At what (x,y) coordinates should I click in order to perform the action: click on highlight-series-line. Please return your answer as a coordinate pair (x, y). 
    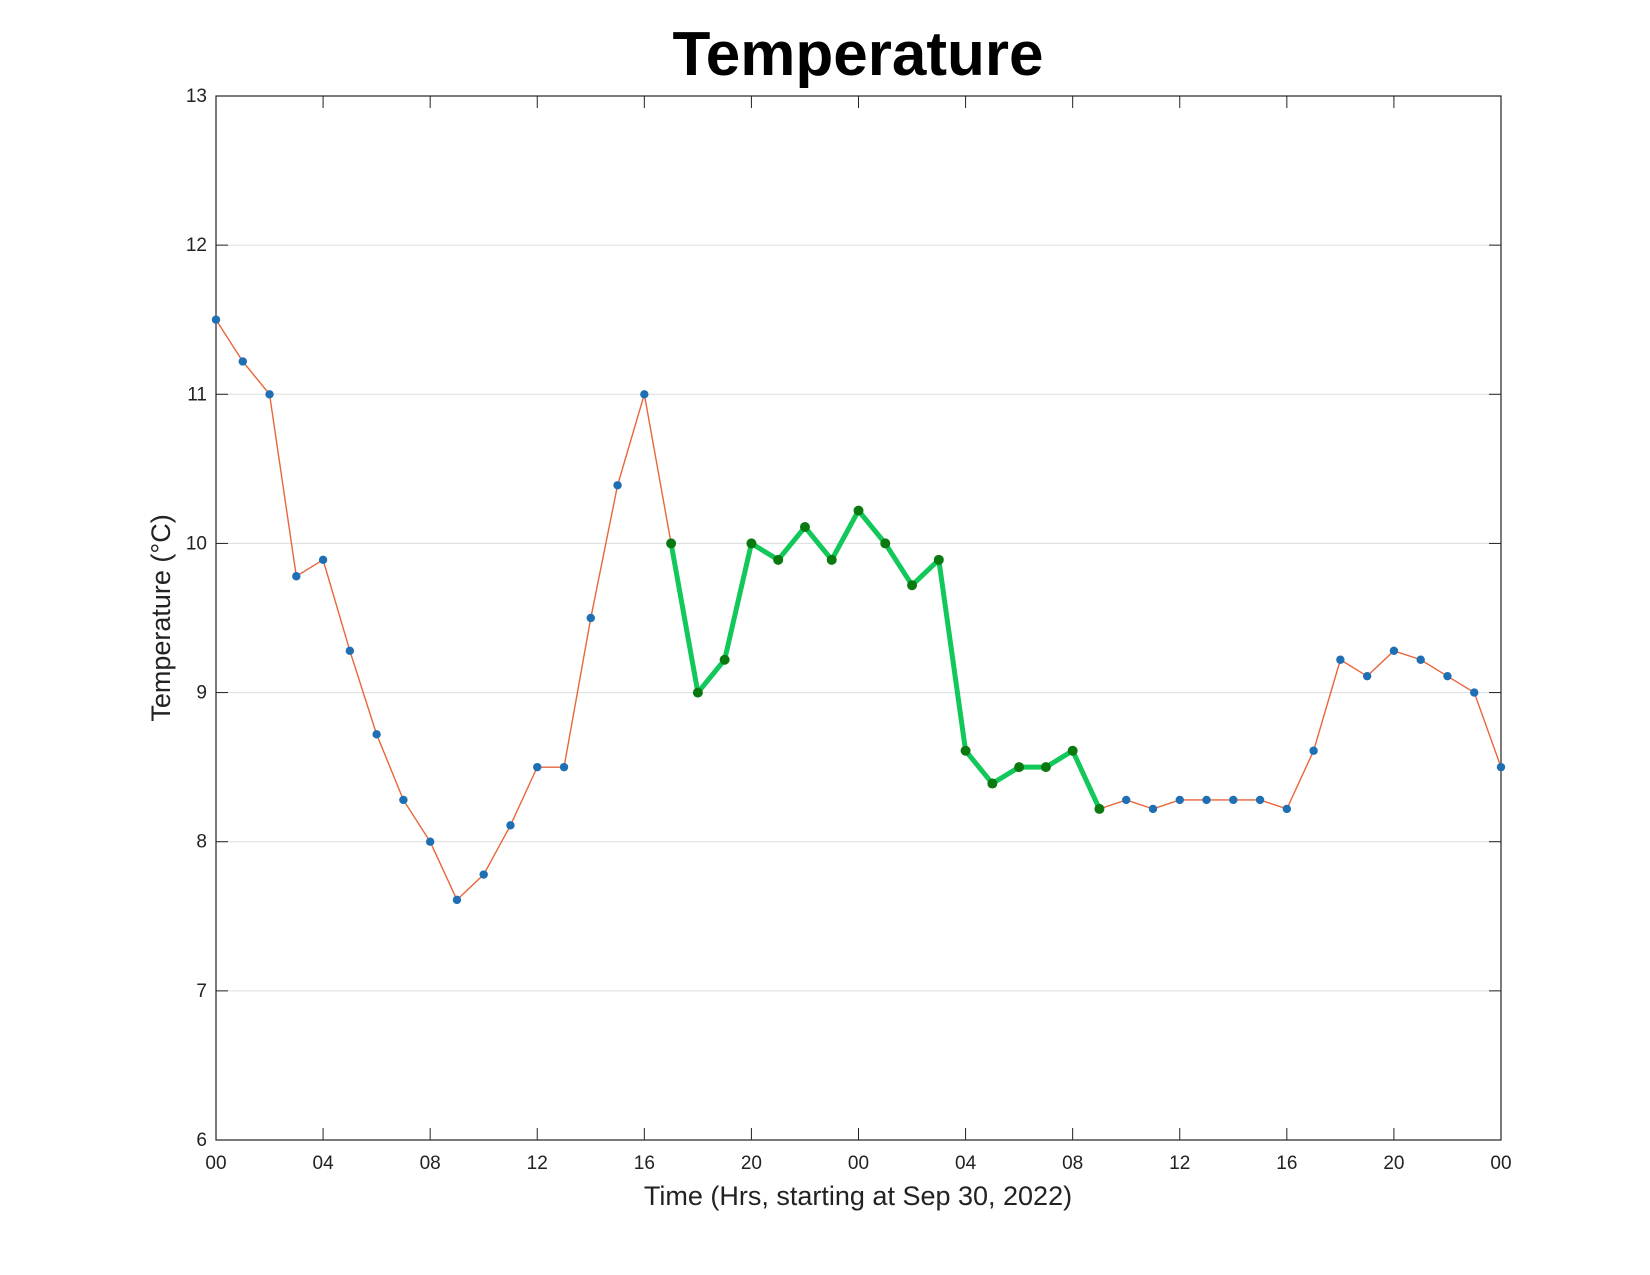
    Looking at the image, I should click on (885, 659).